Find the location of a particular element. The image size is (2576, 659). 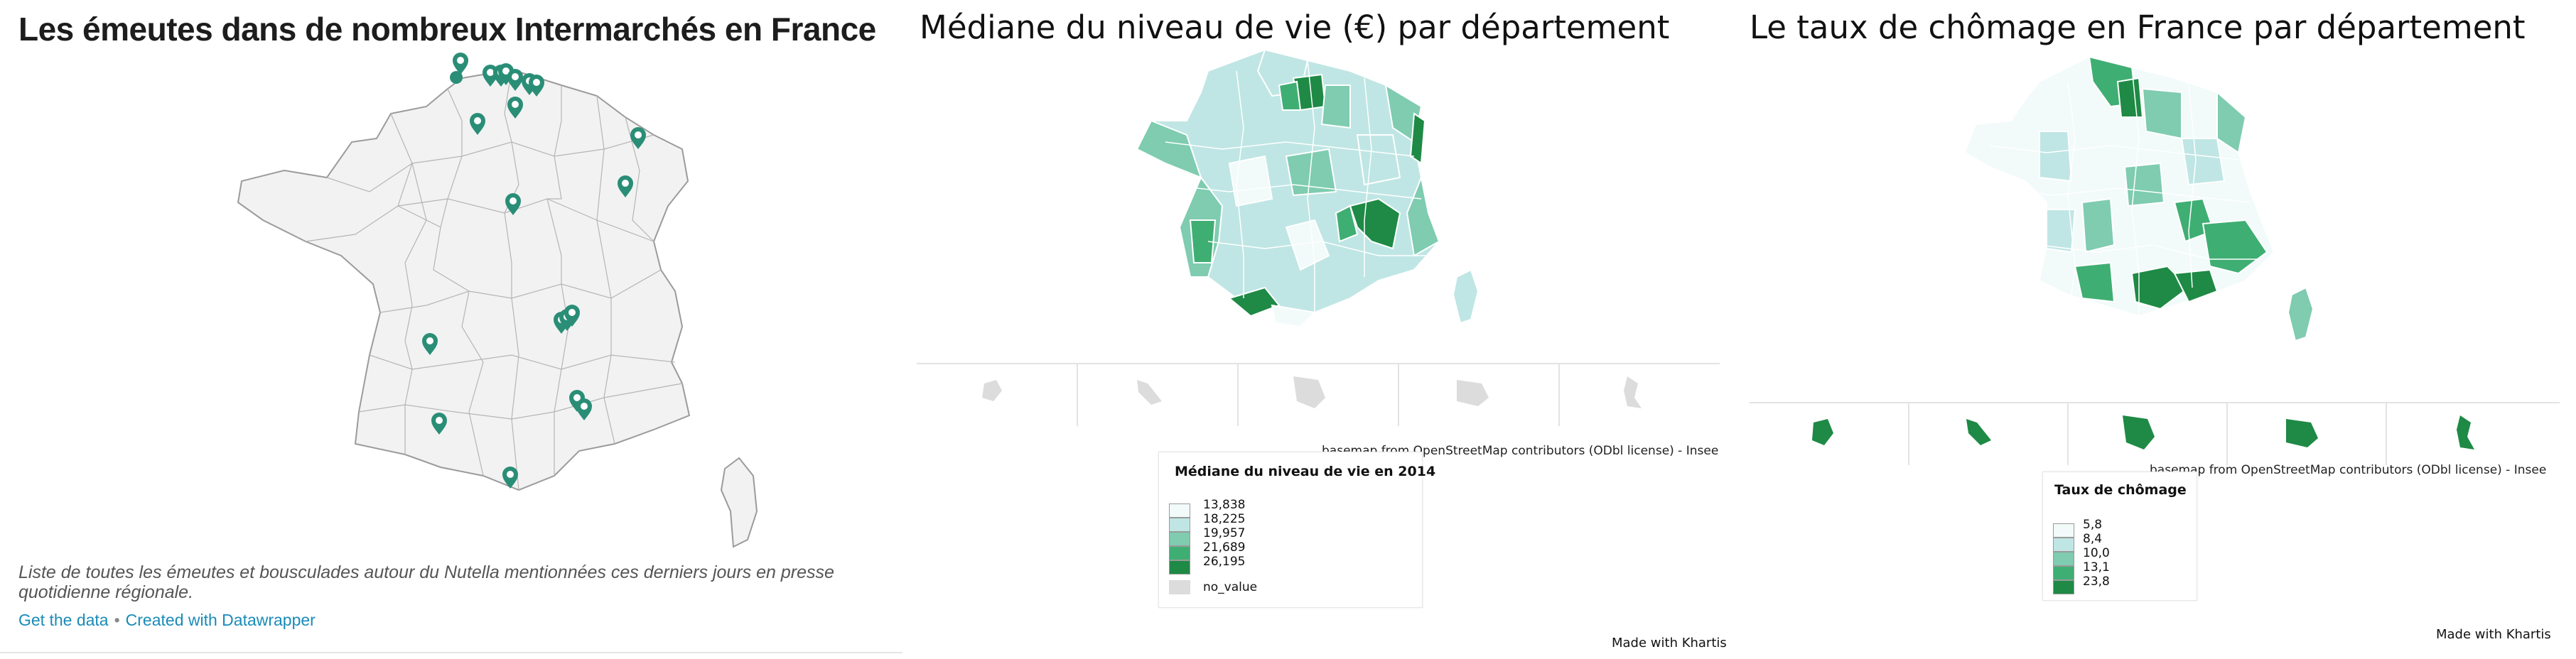

france-riots-map is located at coordinates (498, 308).